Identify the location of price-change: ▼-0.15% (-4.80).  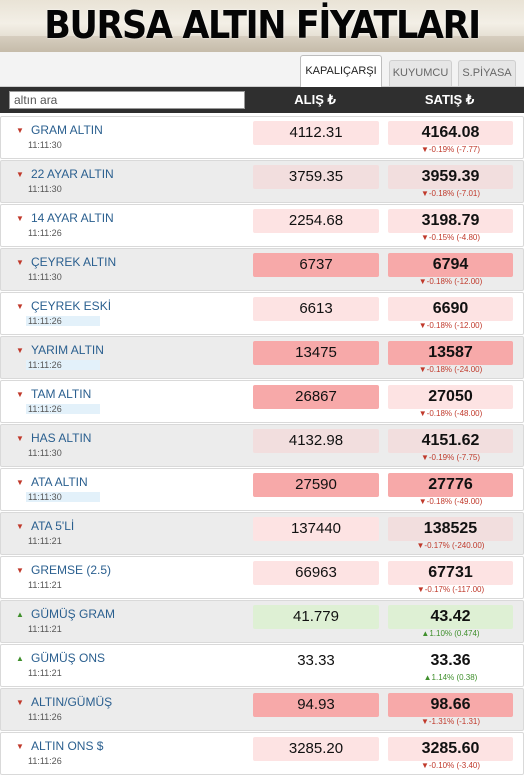
(450, 237).